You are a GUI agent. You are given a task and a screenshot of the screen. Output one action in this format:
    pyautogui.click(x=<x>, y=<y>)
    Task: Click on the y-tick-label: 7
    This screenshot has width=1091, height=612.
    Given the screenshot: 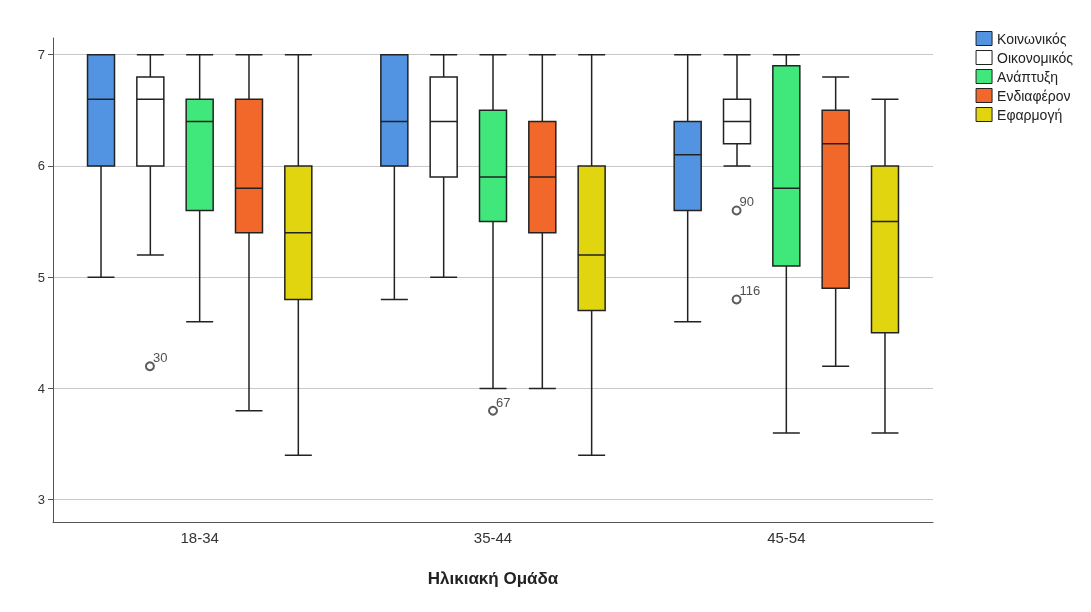 What is the action you would take?
    pyautogui.click(x=41, y=55)
    